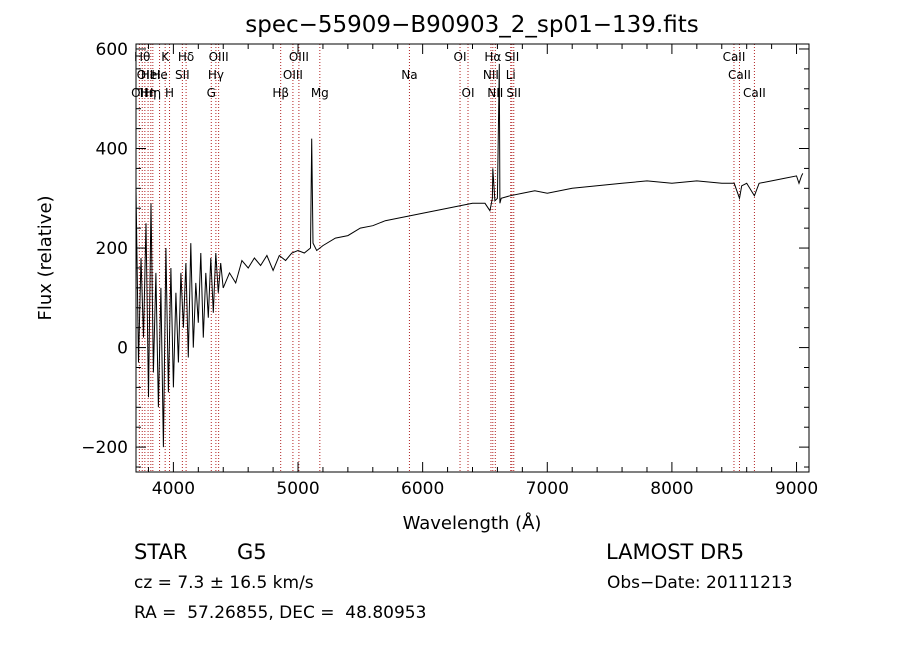 The height and width of the screenshot is (649, 900). Describe the element at coordinates (112, 249) in the screenshot. I see `y-tick-label: 200` at that location.